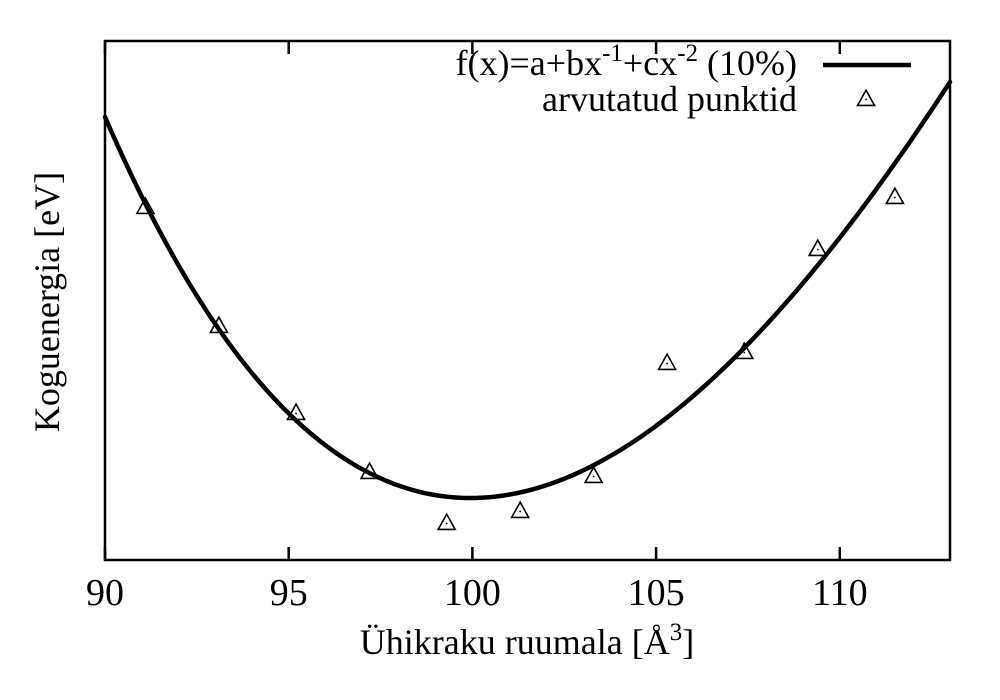  Describe the element at coordinates (839, 593) in the screenshot. I see `x-tick-label: 110` at that location.